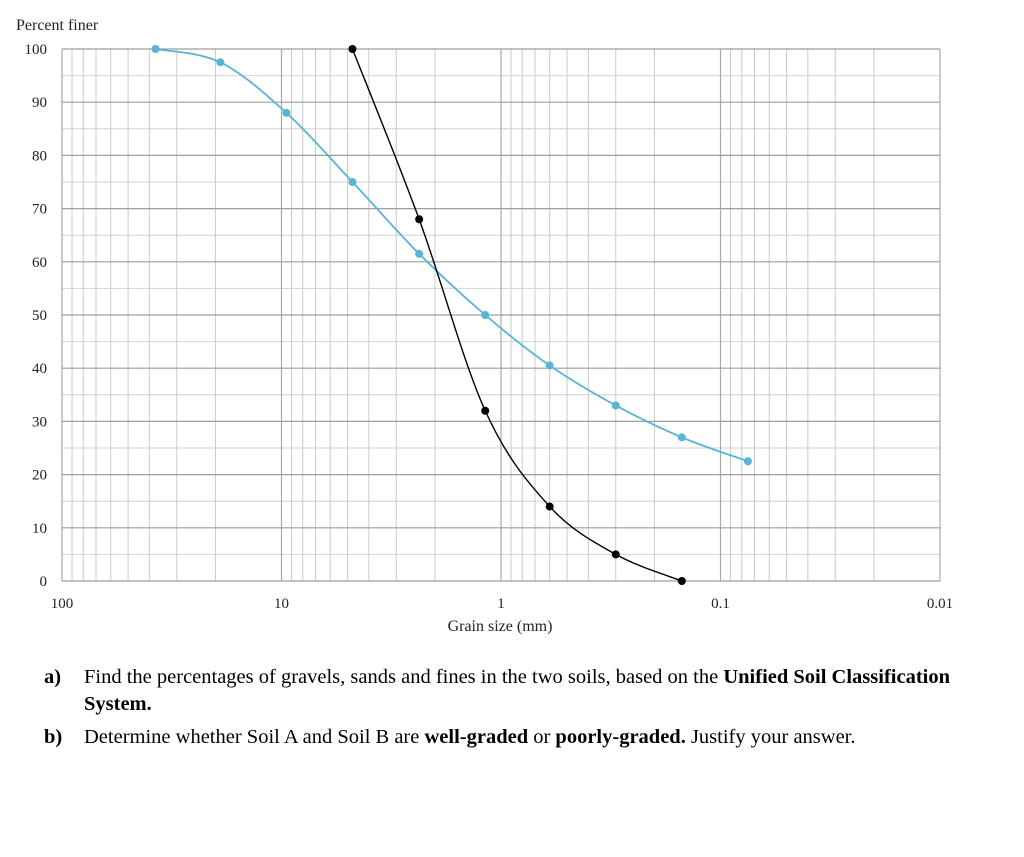 The image size is (1024, 857). I want to click on x-tick-label: 10, so click(281, 604).